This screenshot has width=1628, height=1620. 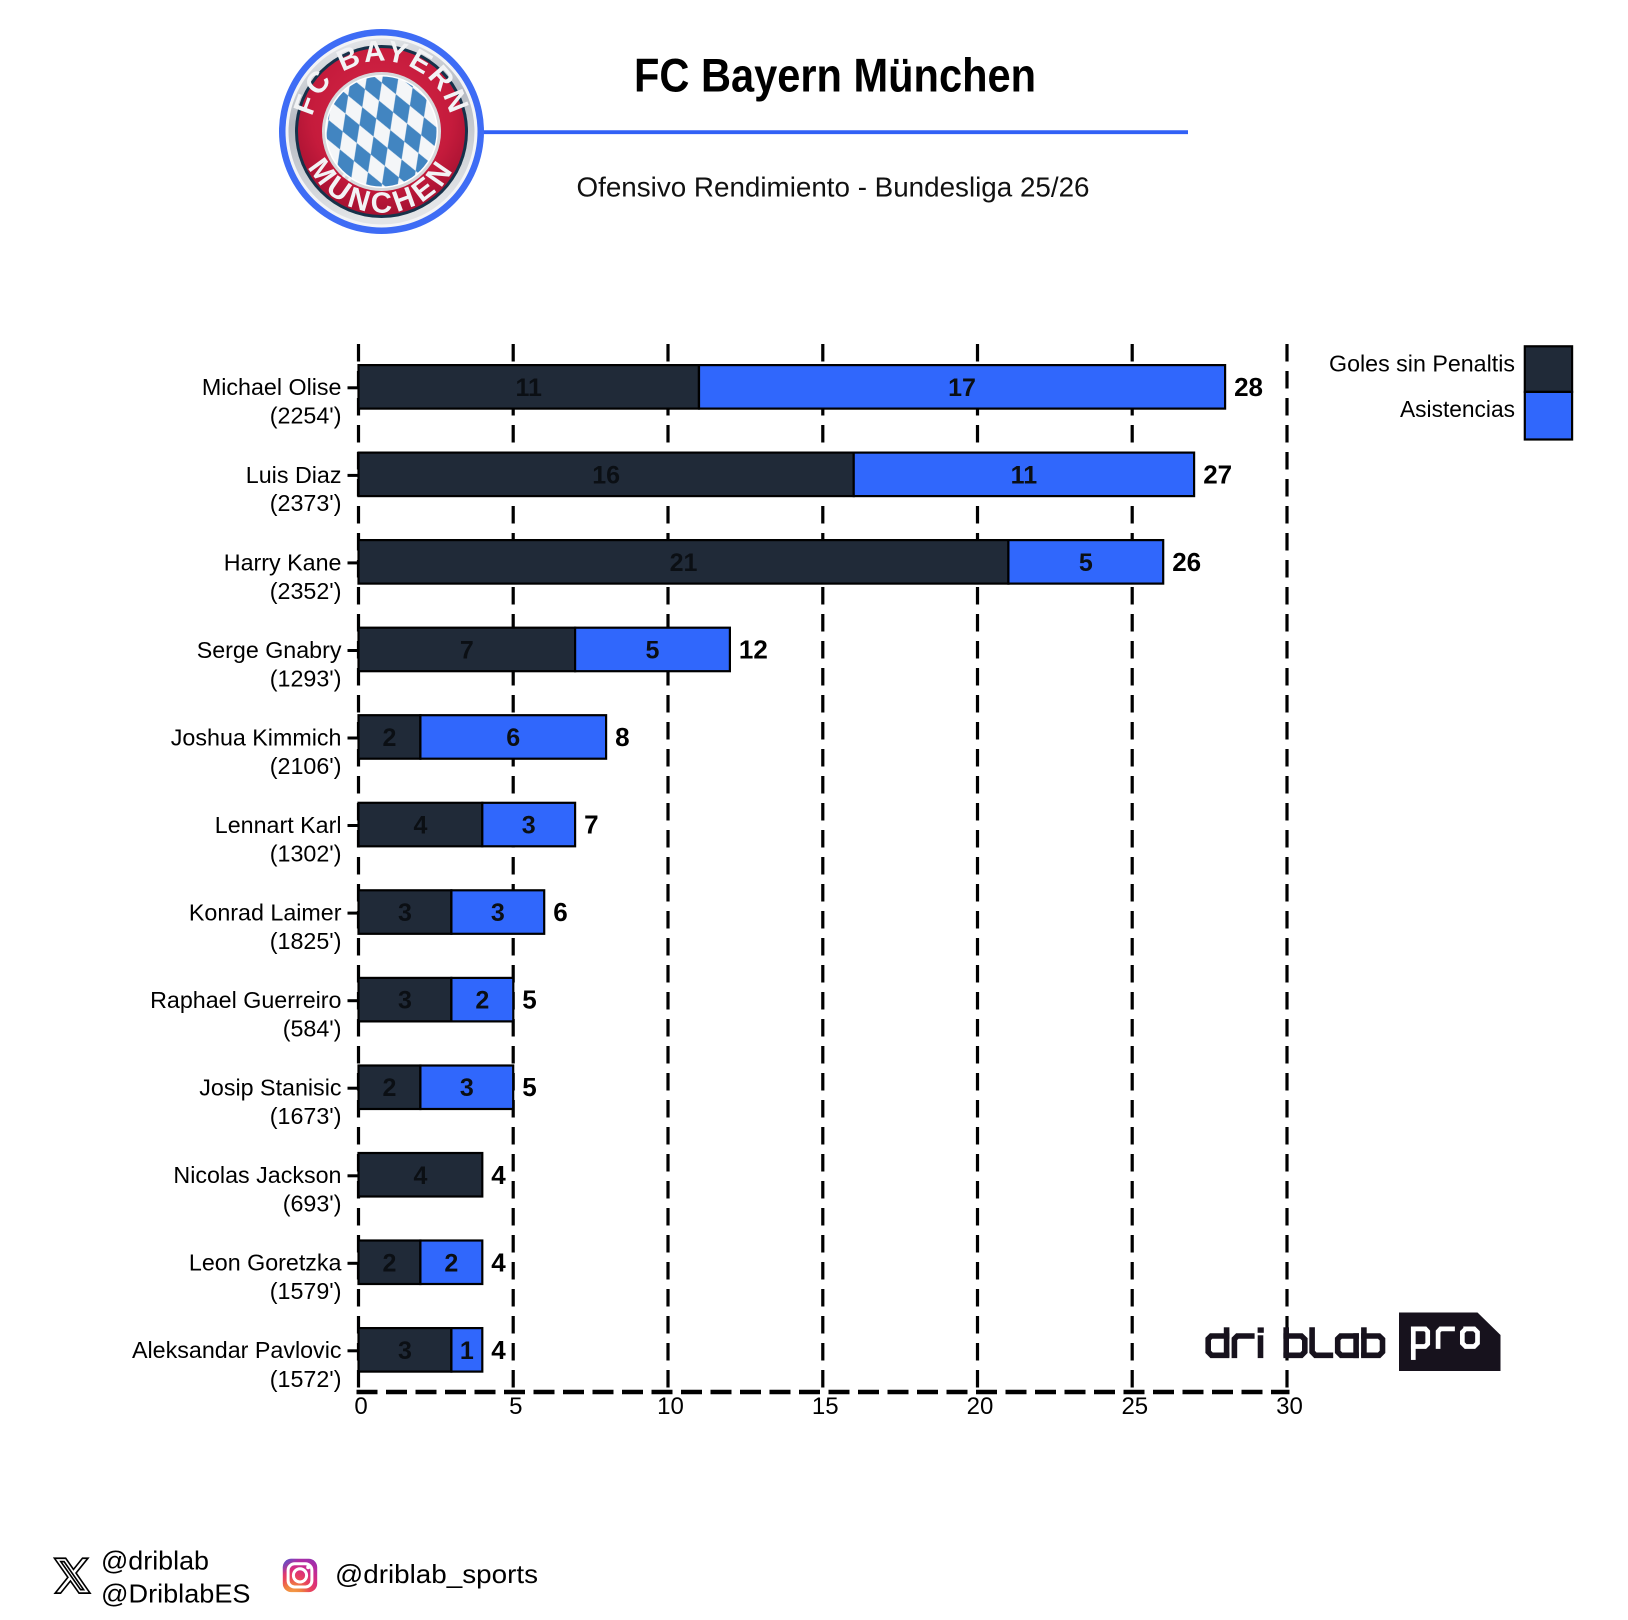 I want to click on svg-text: @driblab, so click(x=155, y=1560).